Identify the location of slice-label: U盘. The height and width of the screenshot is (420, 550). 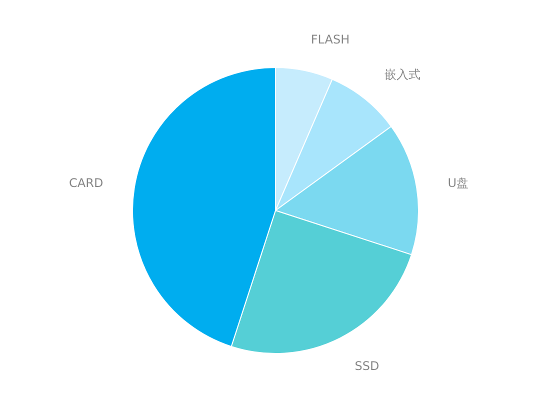
(458, 183).